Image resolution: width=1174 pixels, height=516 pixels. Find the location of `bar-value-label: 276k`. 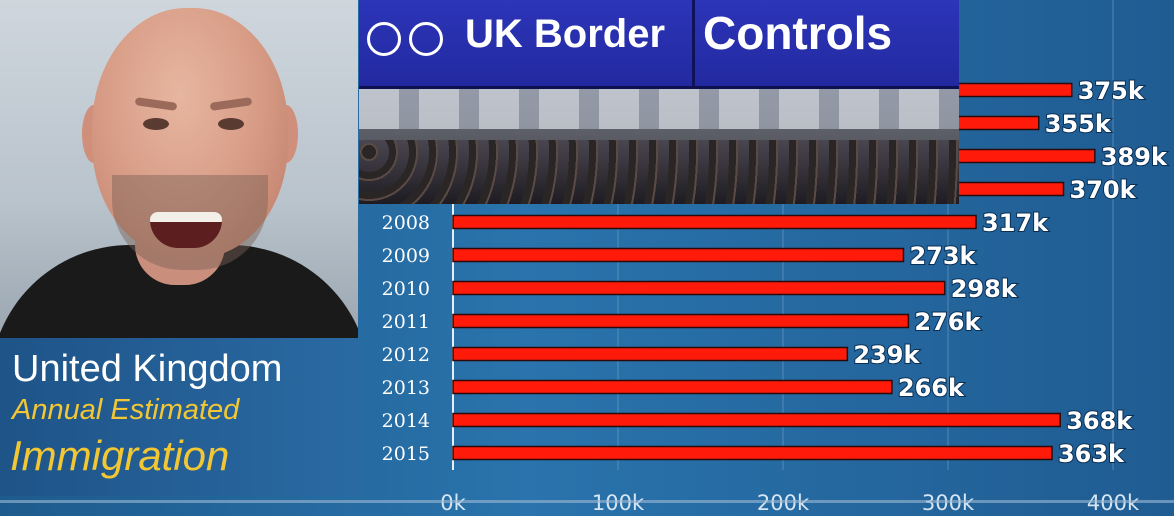

bar-value-label: 276k is located at coordinates (947, 322).